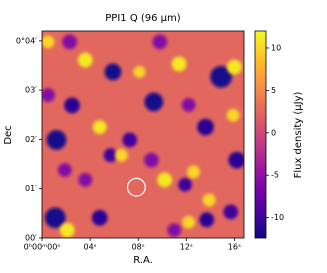  What do you see at coordinates (234, 247) in the screenshot?
I see `x-tick-label: 16ˢ` at bounding box center [234, 247].